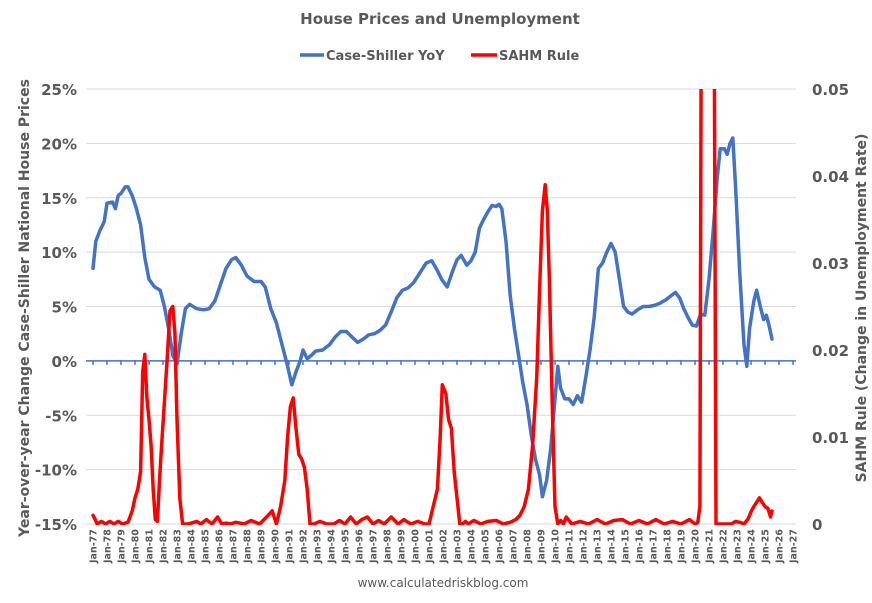 Image resolution: width=872 pixels, height=603 pixels. Describe the element at coordinates (486, 546) in the screenshot. I see `x-tick-label: Jan-05` at that location.